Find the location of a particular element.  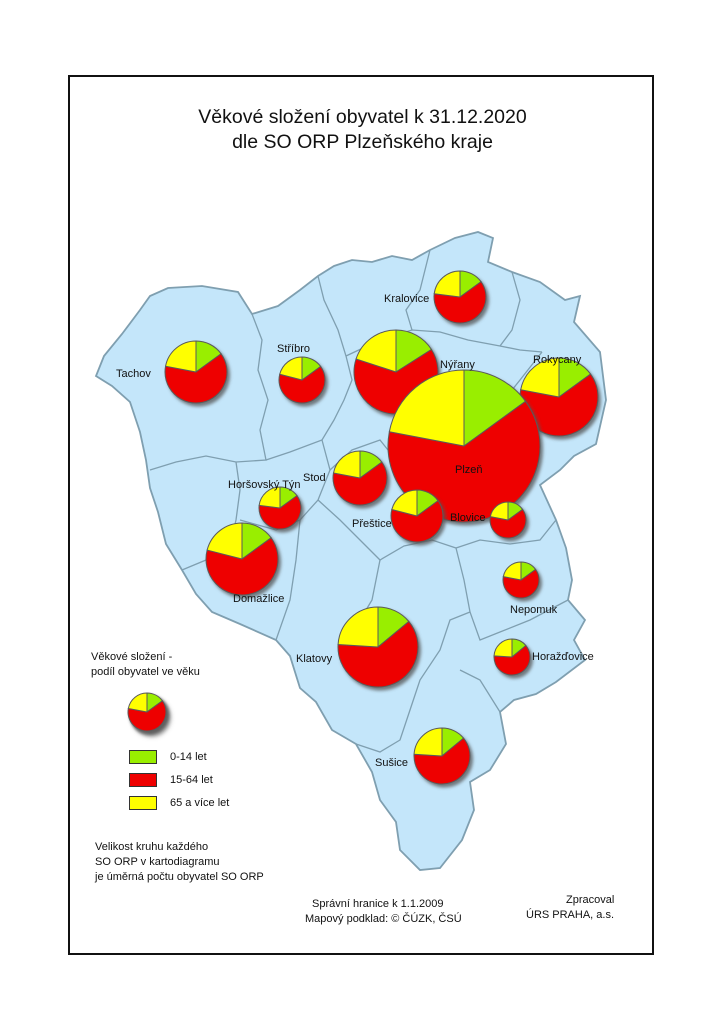

region-label-14: Sušice is located at coordinates (391, 763).